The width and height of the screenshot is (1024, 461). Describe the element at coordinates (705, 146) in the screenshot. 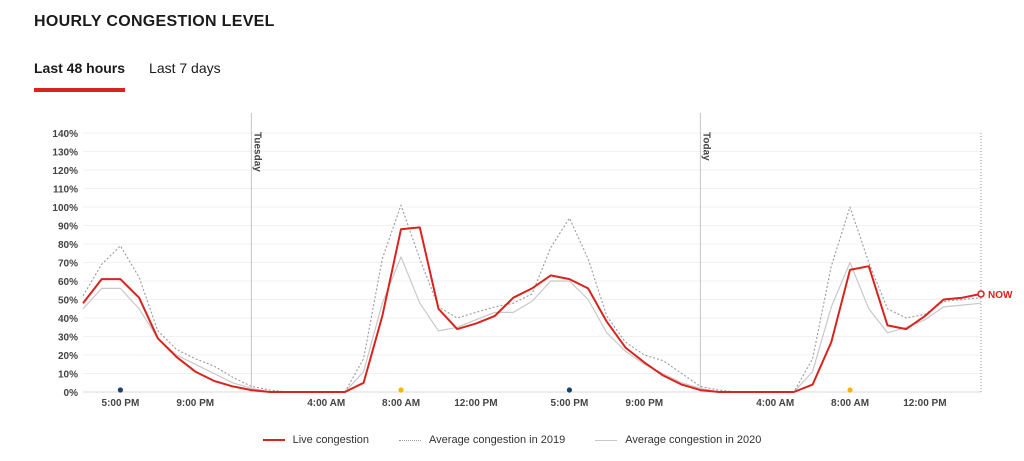

I see `day-marker-label: Today` at that location.